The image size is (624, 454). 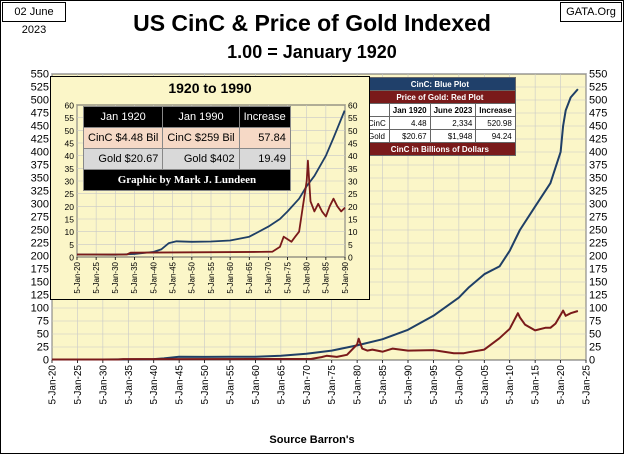 I want to click on y-tick-label-right: 500, so click(x=598, y=101).